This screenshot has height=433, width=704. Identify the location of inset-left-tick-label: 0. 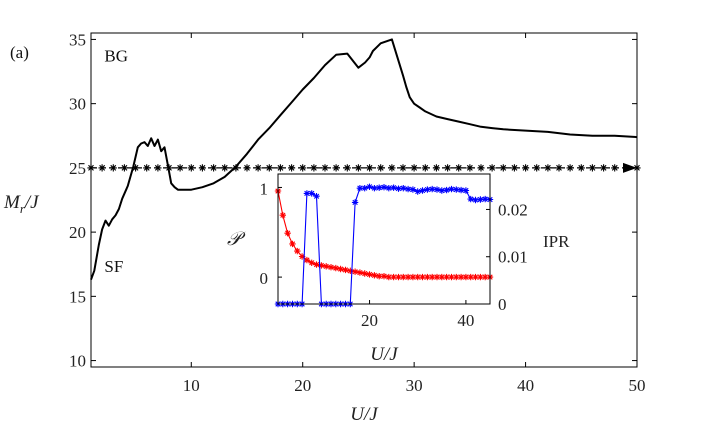
(264, 278).